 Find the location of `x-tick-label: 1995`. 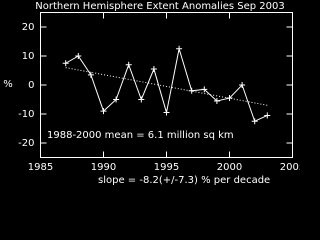

x-tick-label: 1995 is located at coordinates (166, 167).